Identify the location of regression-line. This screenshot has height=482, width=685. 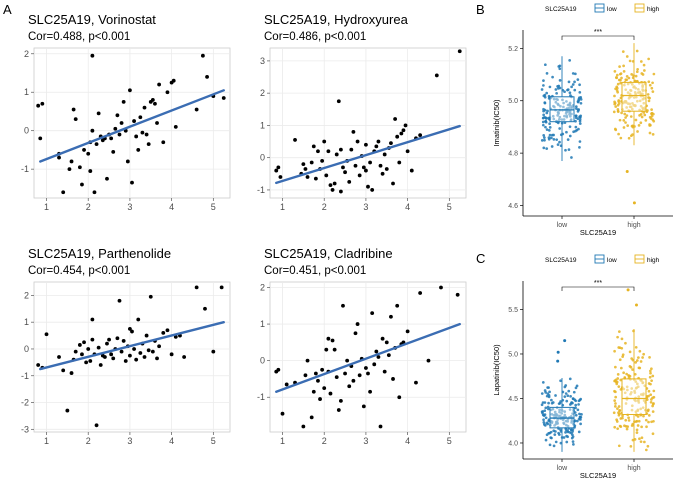
(368, 154).